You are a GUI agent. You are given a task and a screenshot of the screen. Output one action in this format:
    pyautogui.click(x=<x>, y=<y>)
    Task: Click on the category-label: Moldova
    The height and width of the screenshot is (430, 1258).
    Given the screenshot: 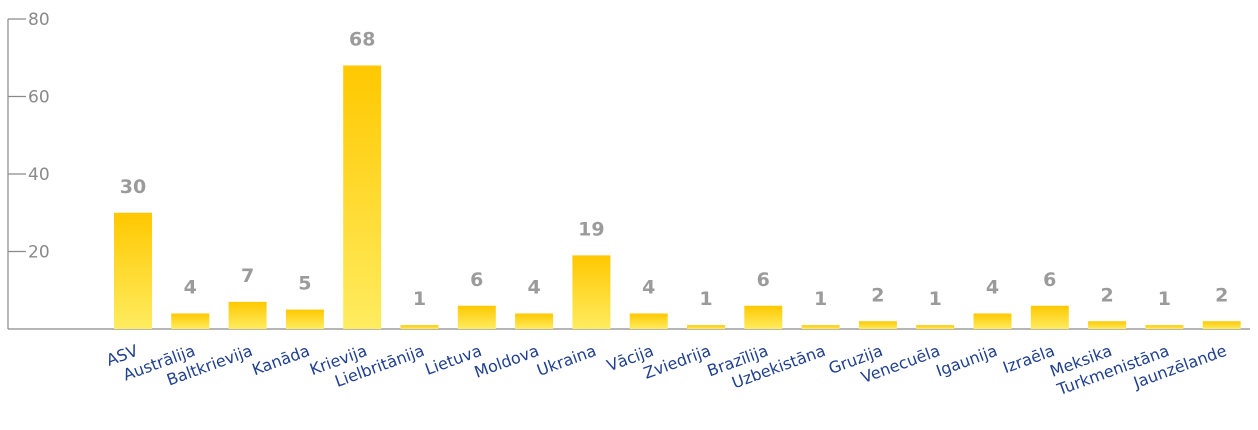 What is the action you would take?
    pyautogui.click(x=507, y=361)
    